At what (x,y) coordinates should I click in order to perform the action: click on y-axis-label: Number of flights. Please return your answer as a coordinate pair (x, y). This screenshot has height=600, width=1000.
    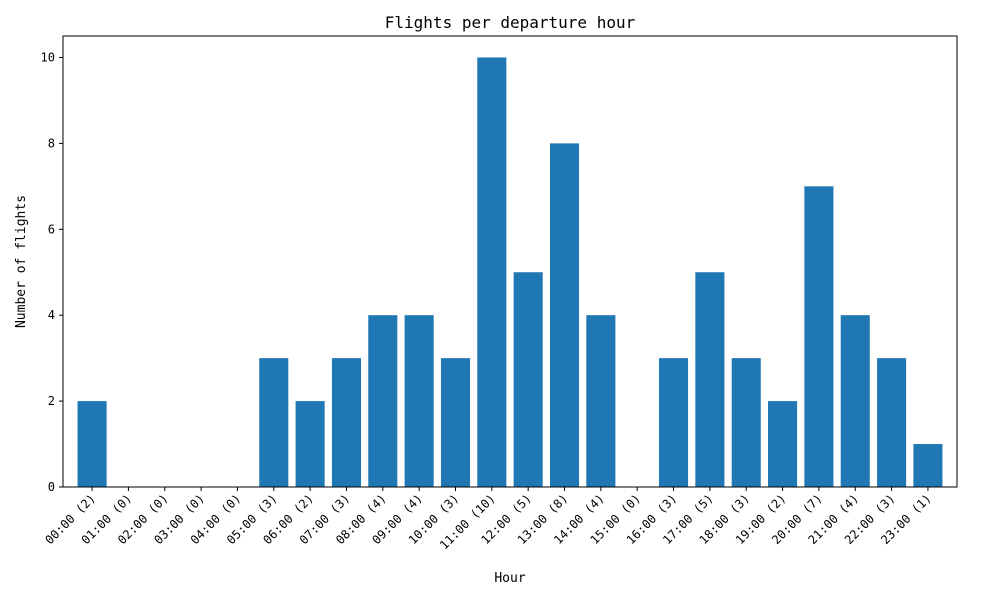
    Looking at the image, I should click on (21, 261).